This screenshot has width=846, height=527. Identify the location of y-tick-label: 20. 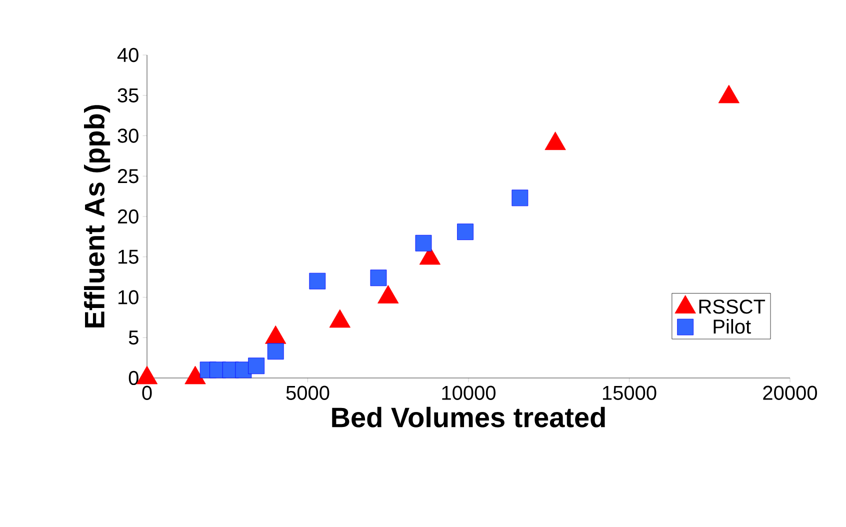
(128, 216).